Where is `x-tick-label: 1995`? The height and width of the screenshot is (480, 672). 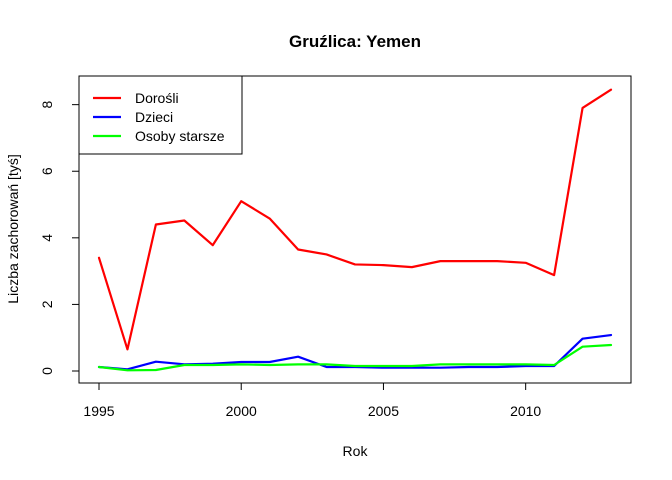
x-tick-label: 1995 is located at coordinates (98, 411).